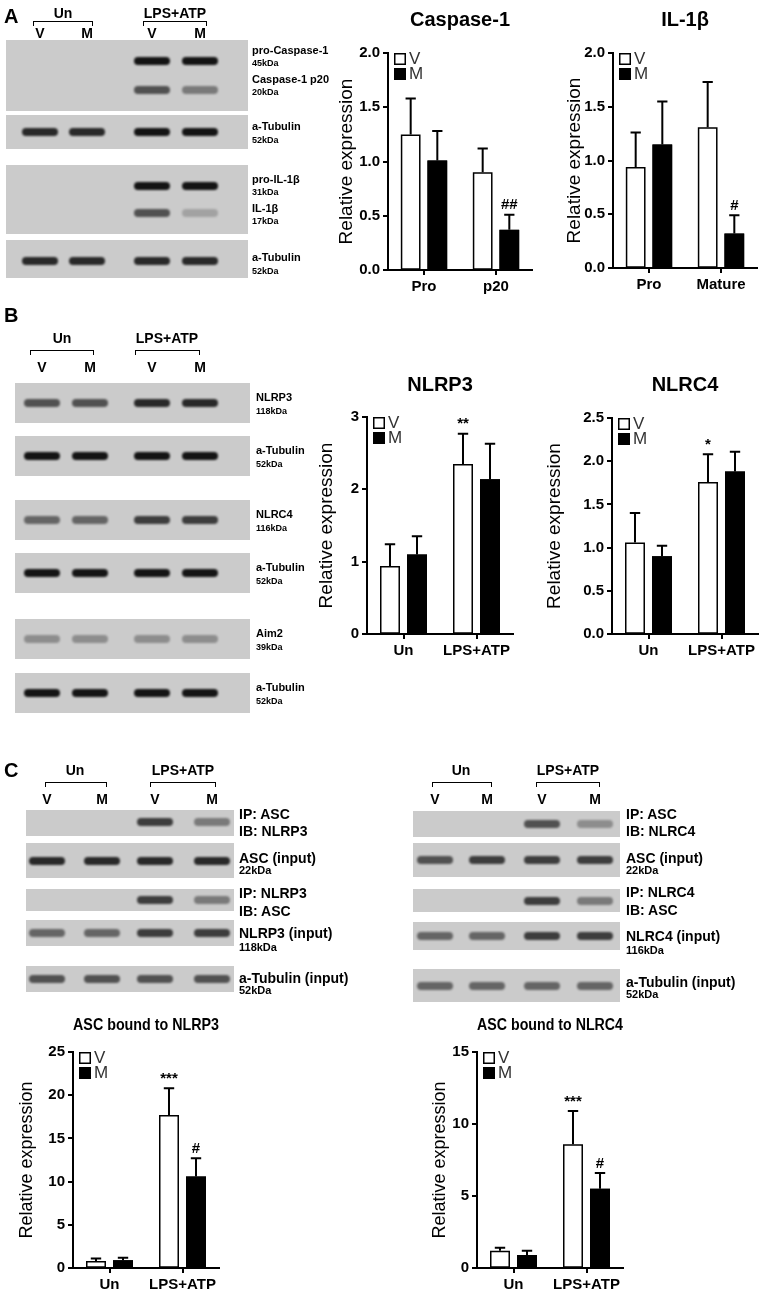  Describe the element at coordinates (354, 416) in the screenshot. I see `y-tick-label: 3` at that location.